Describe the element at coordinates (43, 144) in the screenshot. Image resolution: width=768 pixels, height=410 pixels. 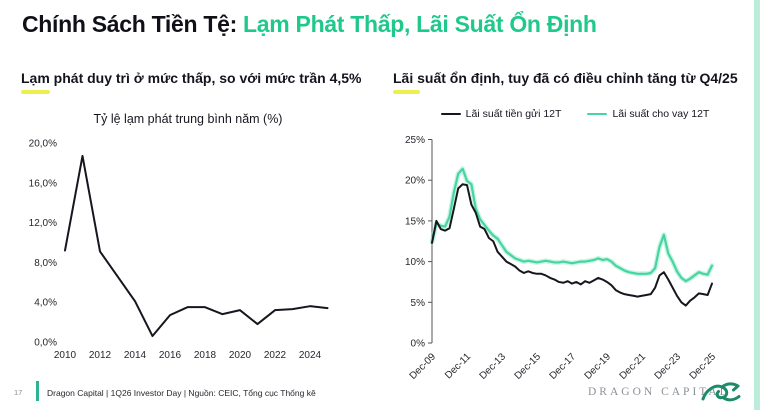
I see `svg-text: 20,0%` at that location.